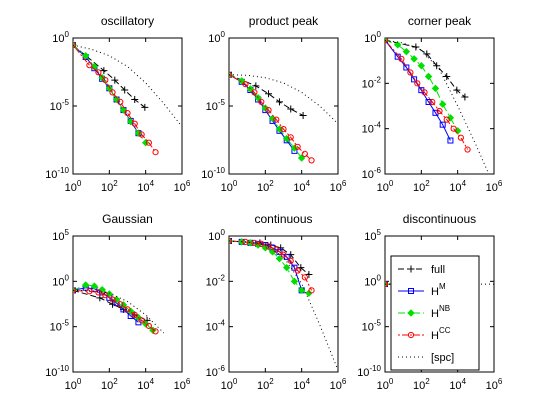  I want to click on subplot-3: Gaussian 100 10² 10⁴ 10⁶ 10⁵ 10⁰ 10⁻⁵ 10⁻¹⁰, so click(118, 302).